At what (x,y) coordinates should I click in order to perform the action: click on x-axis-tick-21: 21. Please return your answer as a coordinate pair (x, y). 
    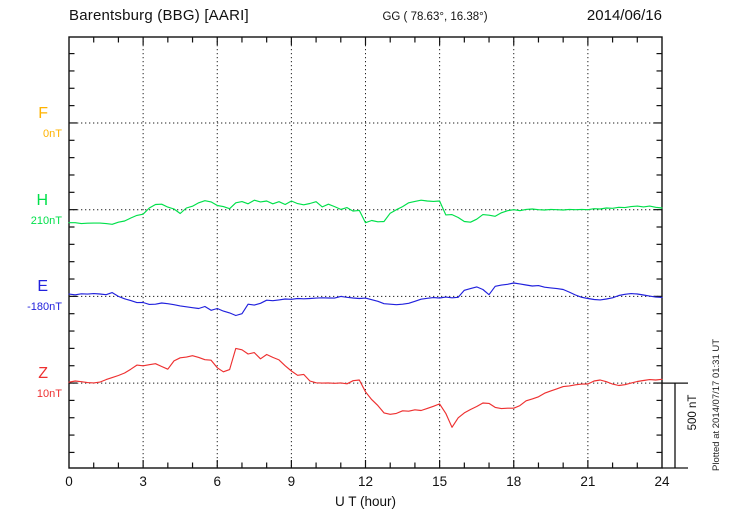
    Looking at the image, I should click on (588, 481).